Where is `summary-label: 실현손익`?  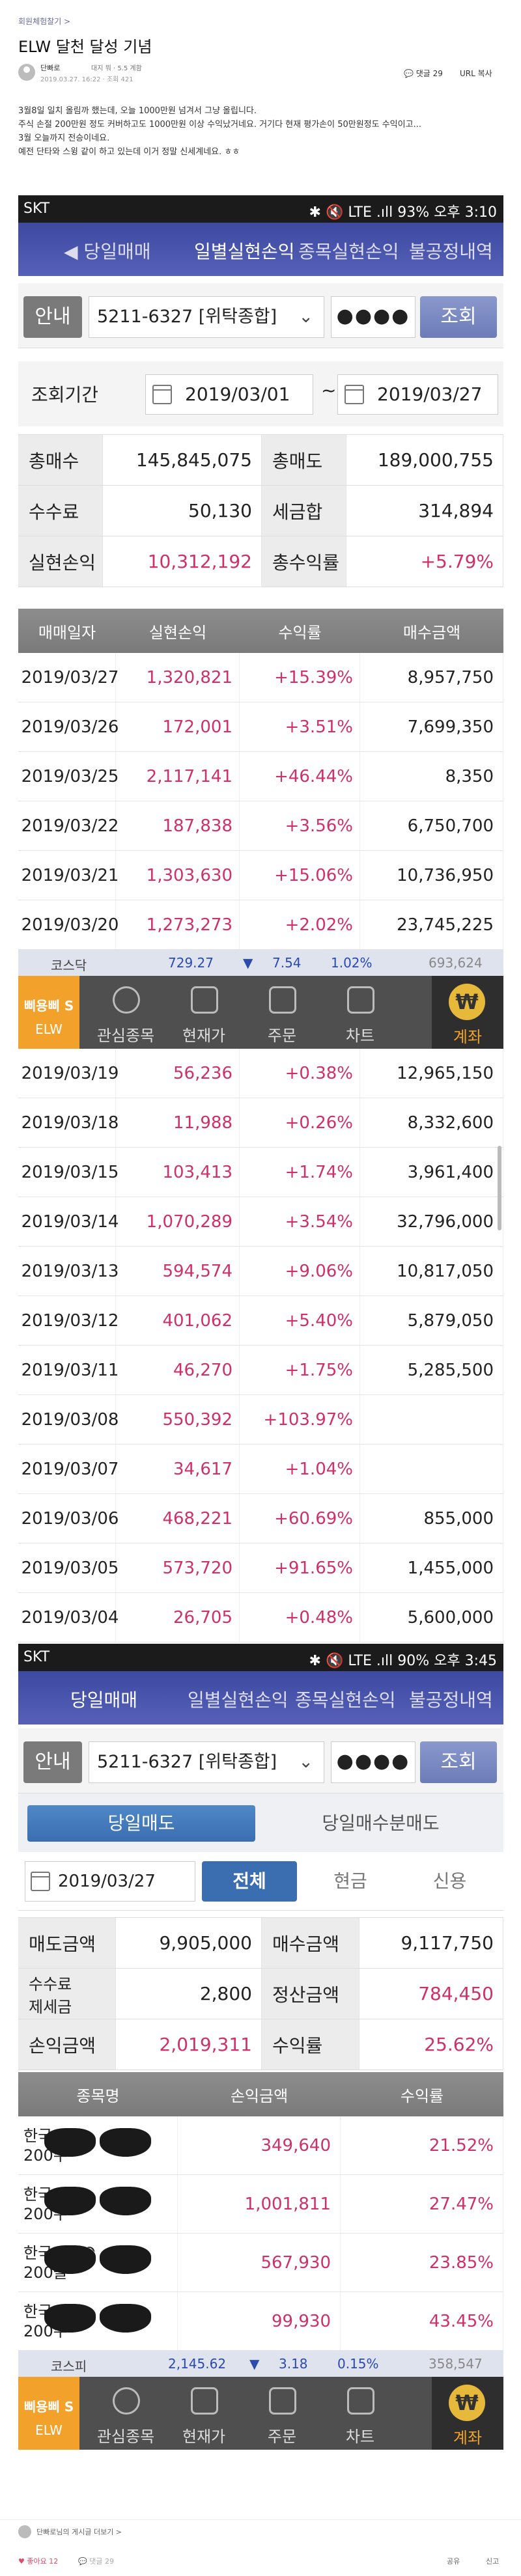 summary-label: 실현손익 is located at coordinates (60, 561).